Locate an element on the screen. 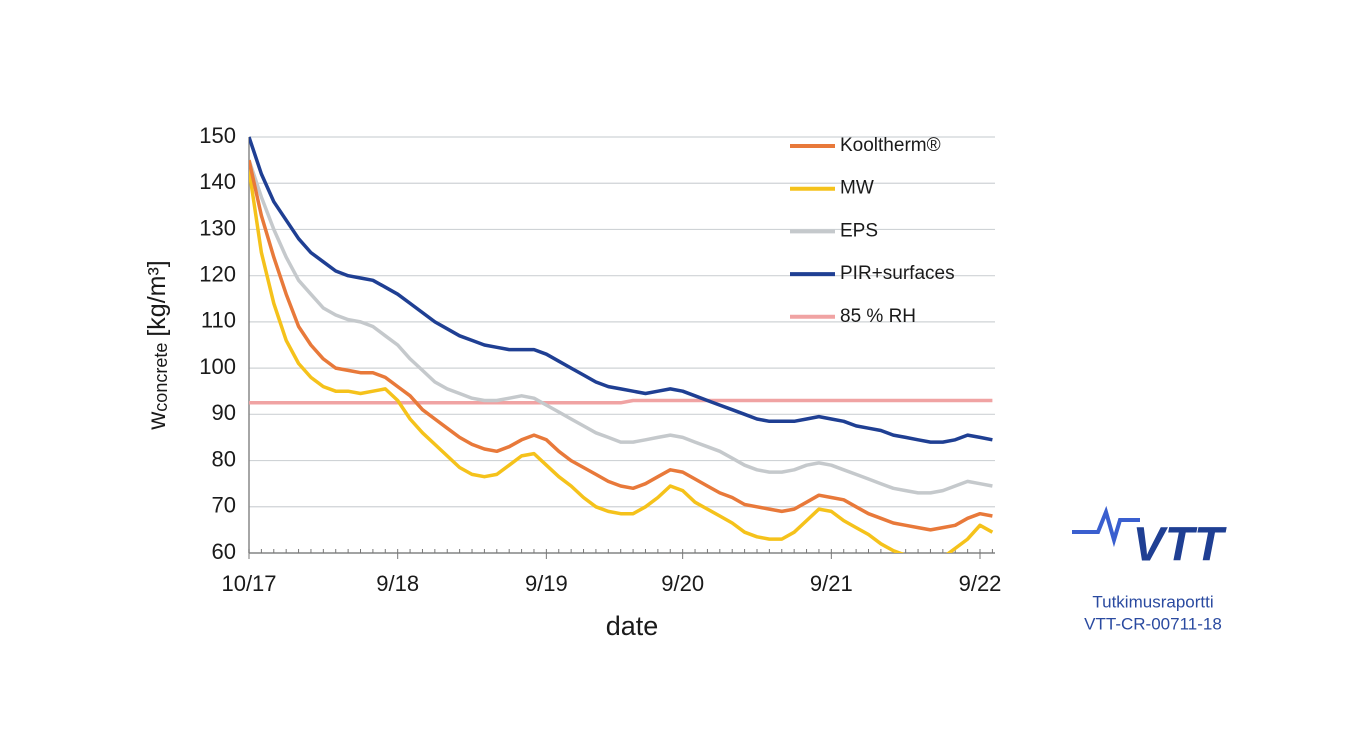 This screenshot has width=1360, height=754. y-axis-title: wconcrete [kg/m³] is located at coordinates (157, 345).